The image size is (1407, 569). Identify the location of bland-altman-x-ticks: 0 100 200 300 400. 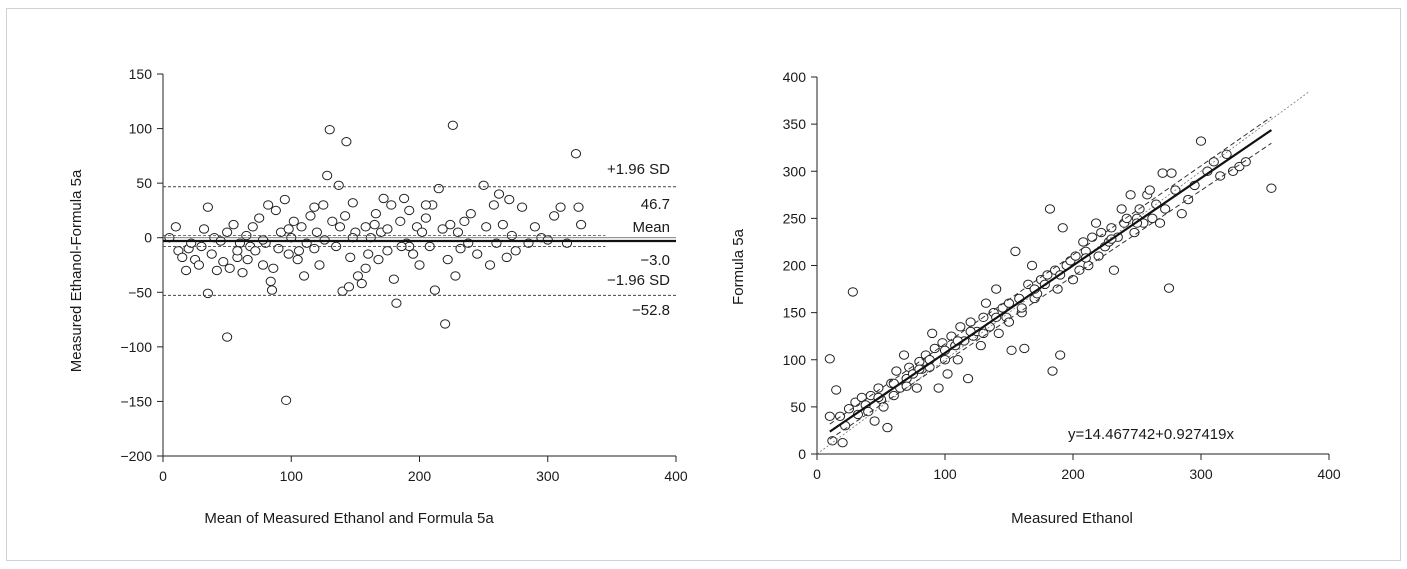
(423, 470).